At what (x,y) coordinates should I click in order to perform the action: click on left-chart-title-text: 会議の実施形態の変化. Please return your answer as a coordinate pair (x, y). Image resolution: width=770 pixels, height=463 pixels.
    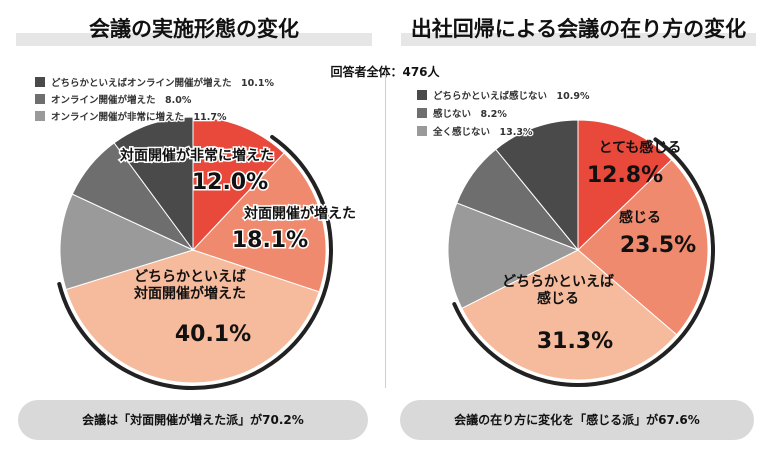
    Looking at the image, I should click on (194, 29).